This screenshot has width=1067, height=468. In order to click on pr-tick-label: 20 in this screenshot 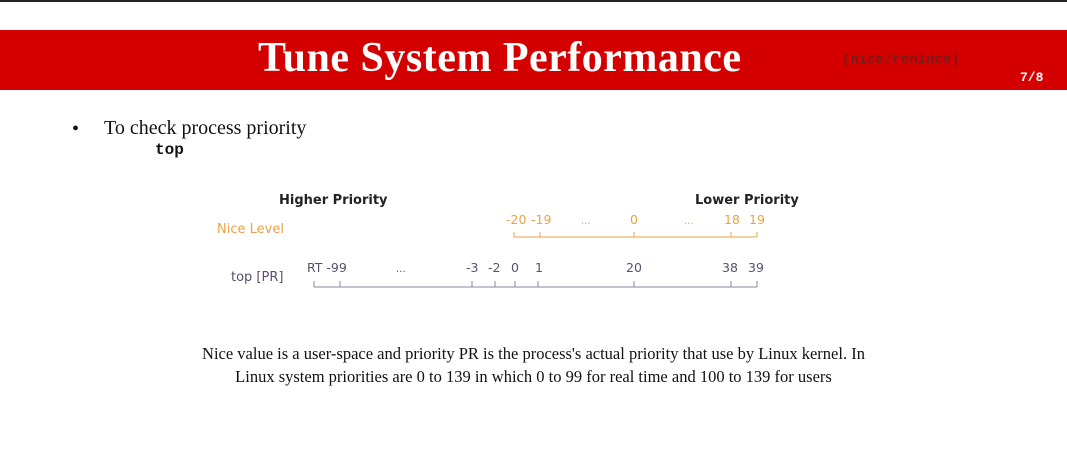, I will do `click(634, 267)`.